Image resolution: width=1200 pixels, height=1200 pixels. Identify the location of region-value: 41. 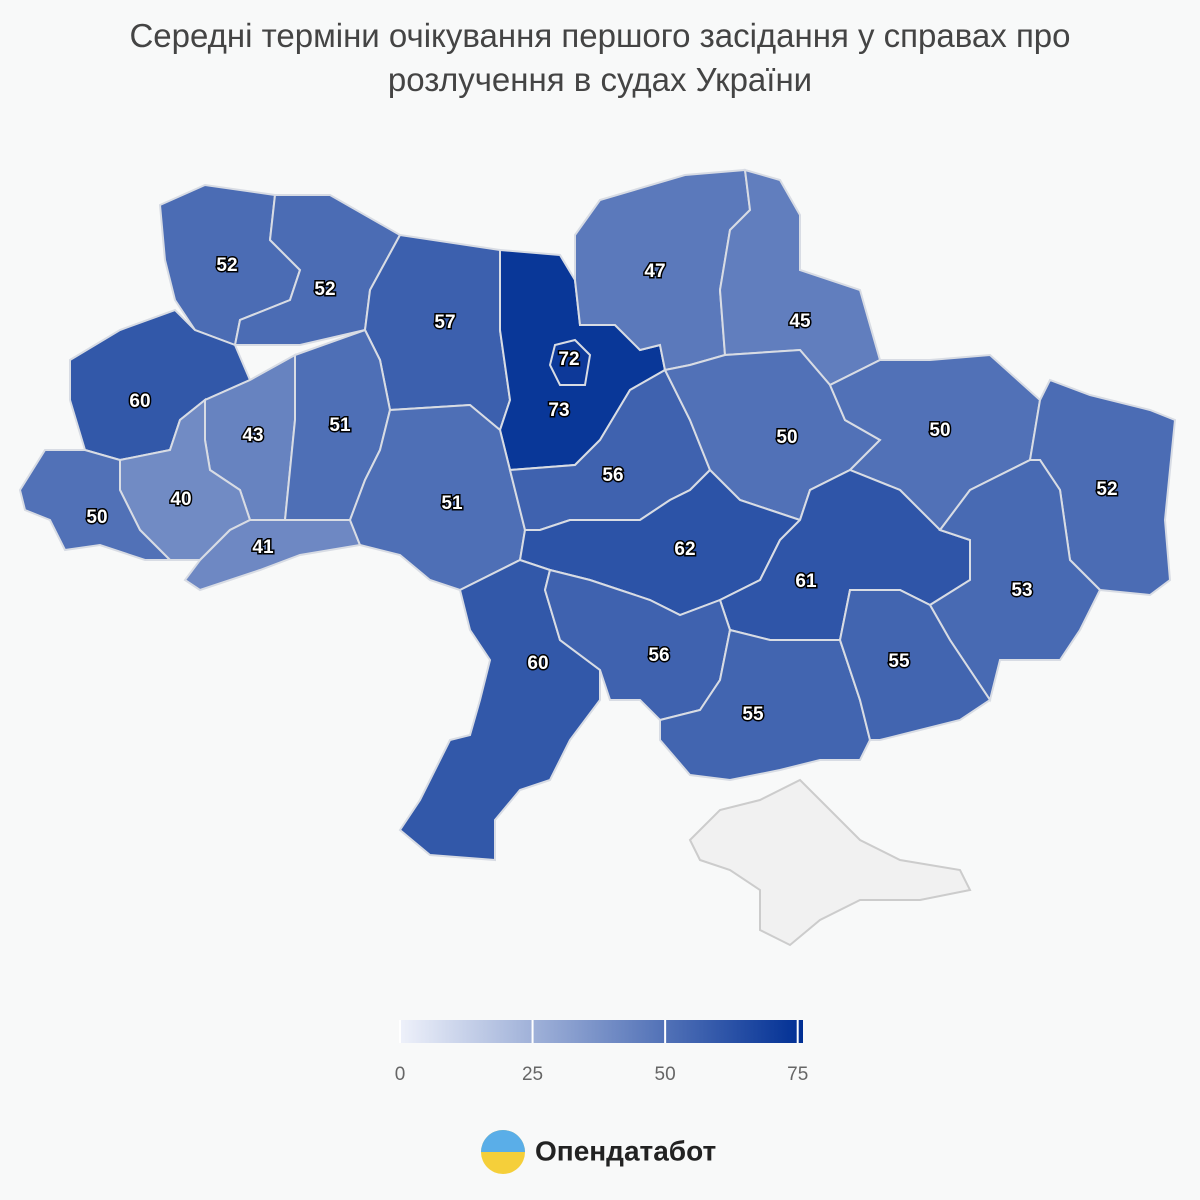
(263, 547).